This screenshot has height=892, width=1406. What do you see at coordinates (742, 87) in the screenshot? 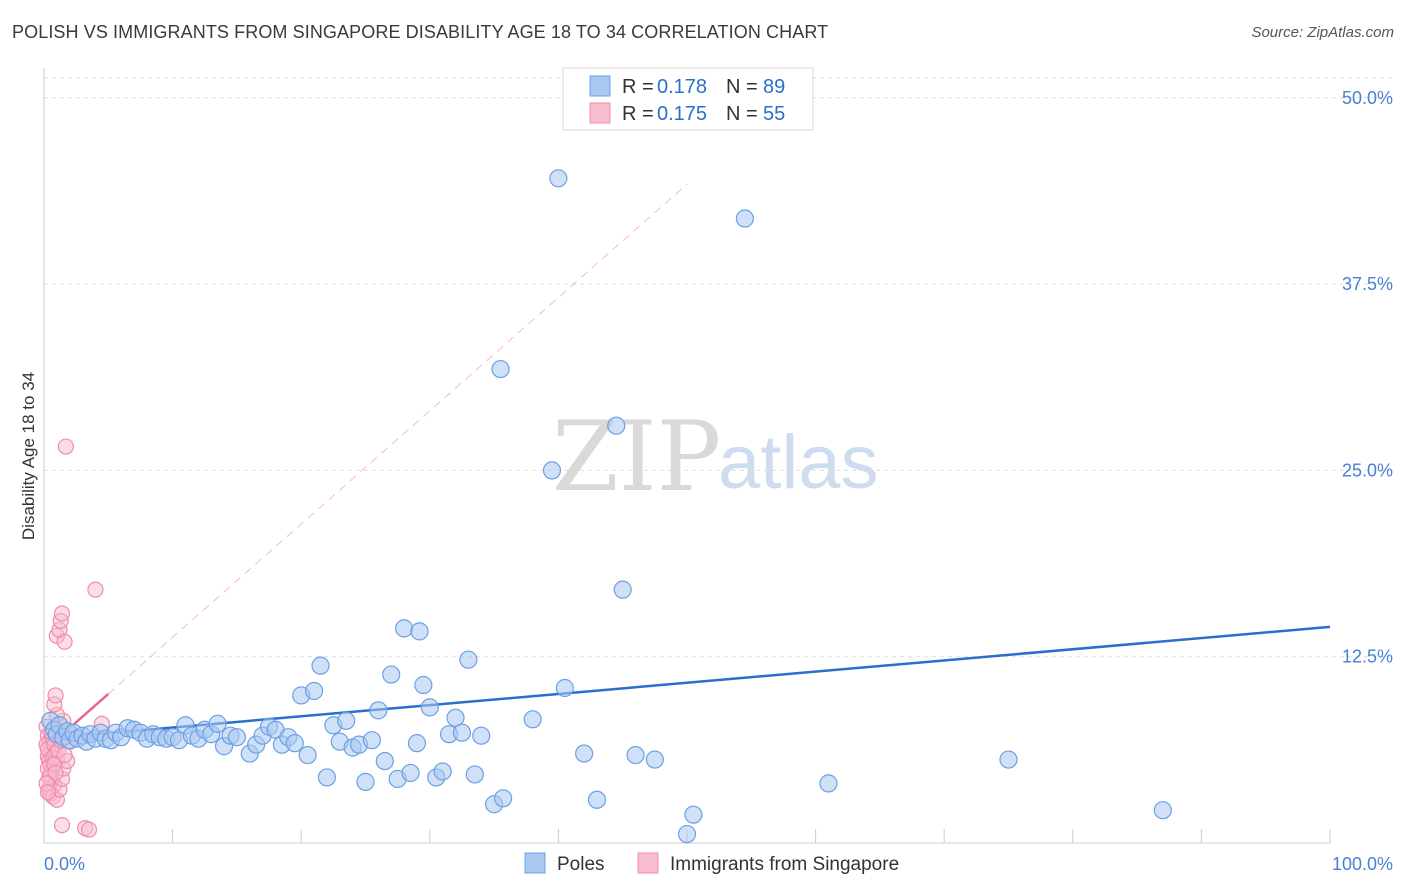
I see `legend-n-label-poles: N =` at bounding box center [742, 87].